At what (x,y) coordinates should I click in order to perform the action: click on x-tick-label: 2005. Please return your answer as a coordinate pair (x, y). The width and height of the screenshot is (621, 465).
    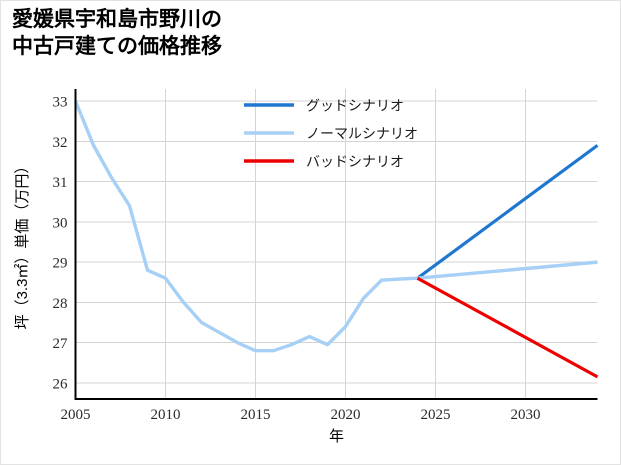
    Looking at the image, I should click on (76, 415).